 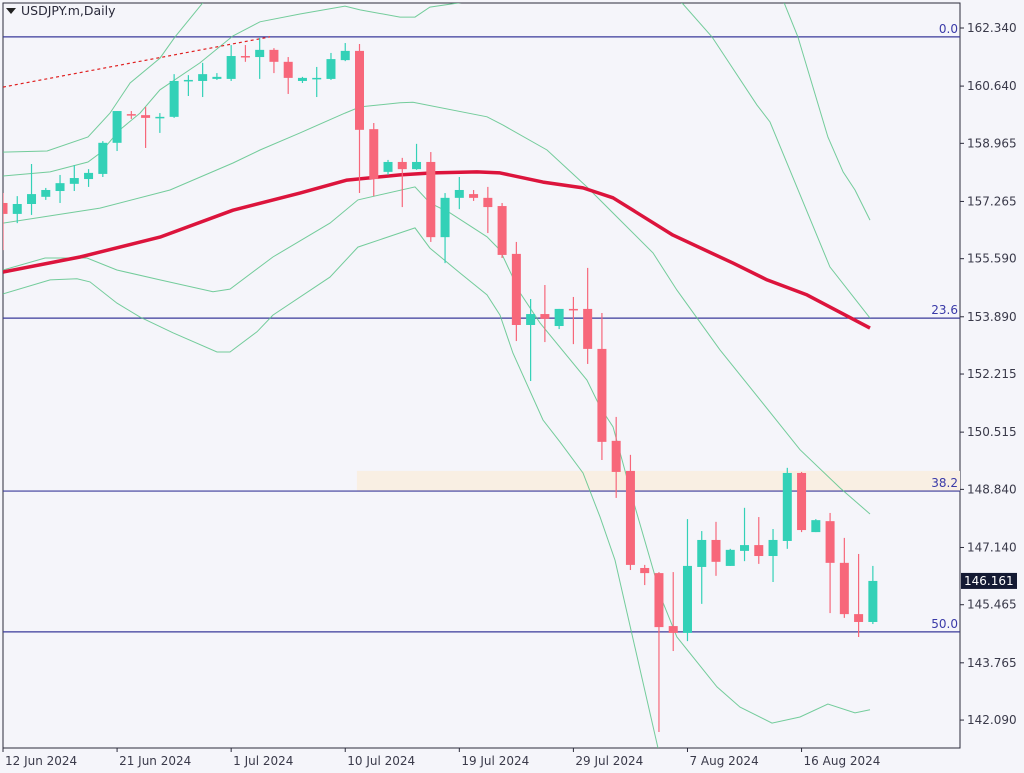 I want to click on fib-level-label: 23.6, so click(x=944, y=310).